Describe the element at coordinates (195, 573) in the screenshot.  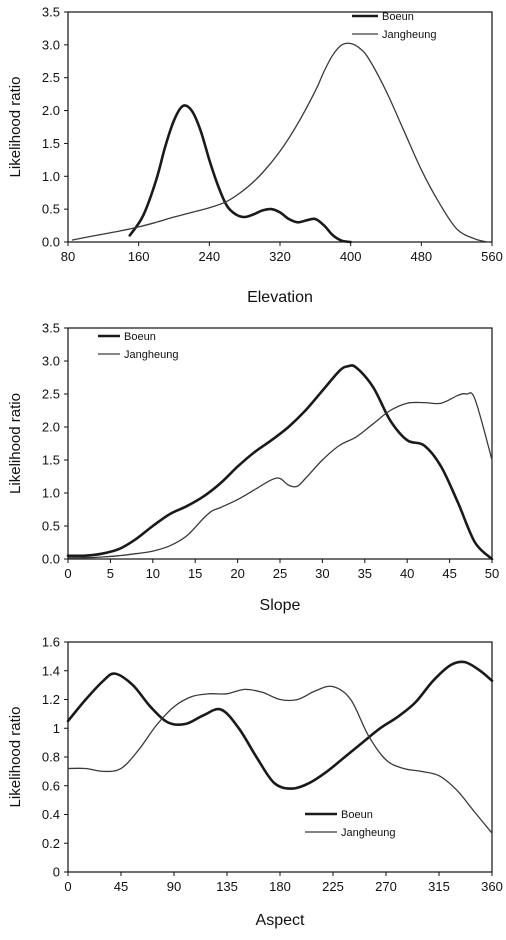
I see `x-tick-label: 15` at that location.